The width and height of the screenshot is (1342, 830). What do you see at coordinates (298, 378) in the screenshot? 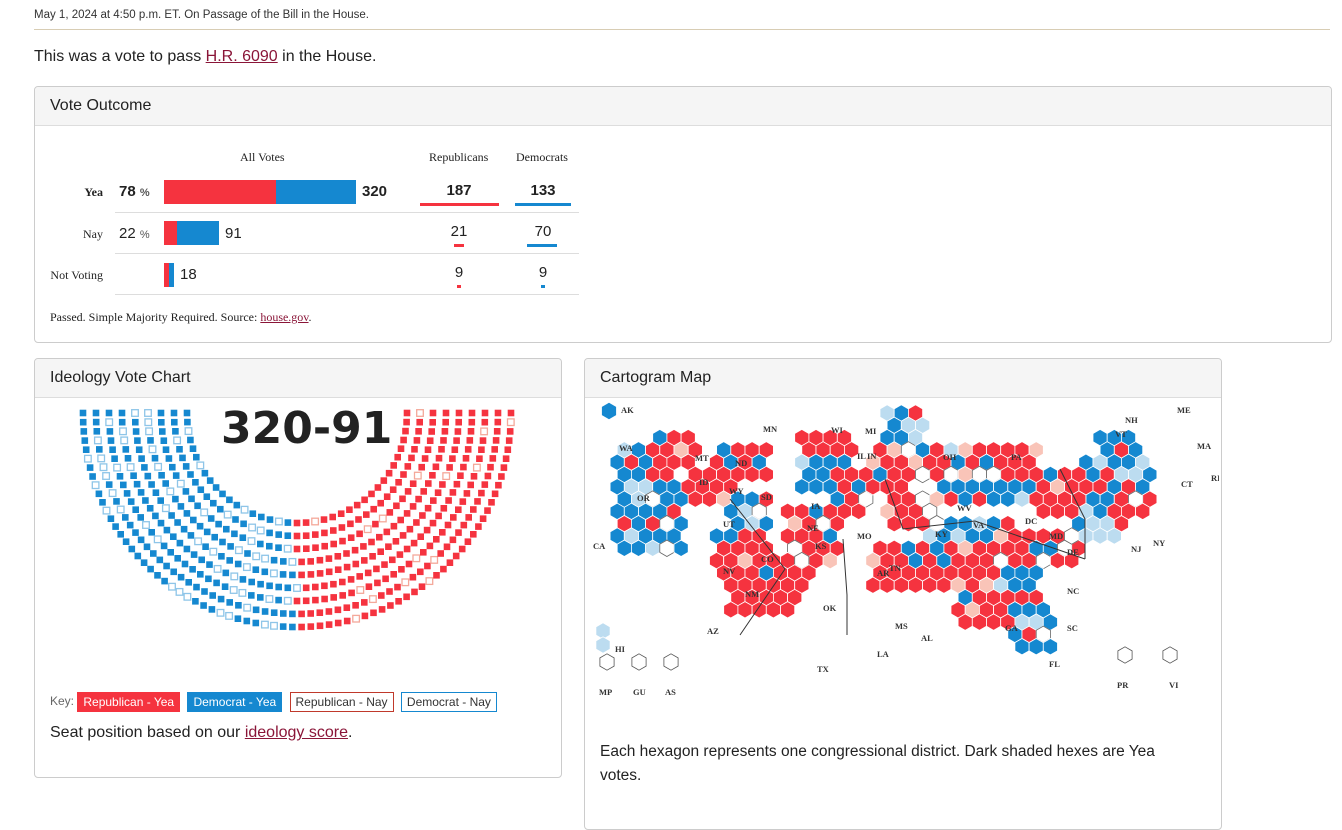
I see `ideology-title: Ideology Vote Chart` at bounding box center [298, 378].